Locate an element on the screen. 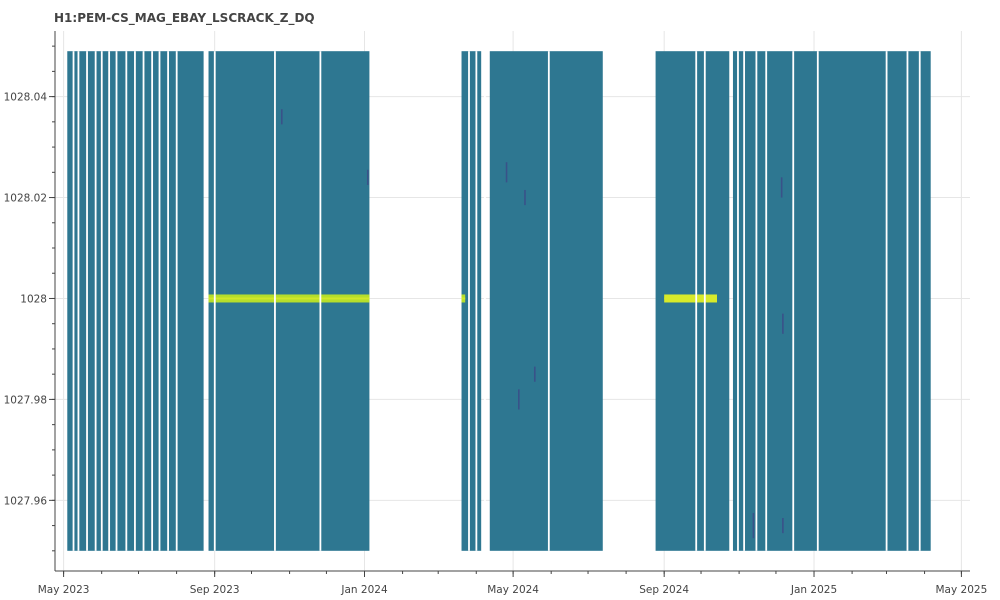  x-tick-label: Sep 2024 is located at coordinates (664, 590).